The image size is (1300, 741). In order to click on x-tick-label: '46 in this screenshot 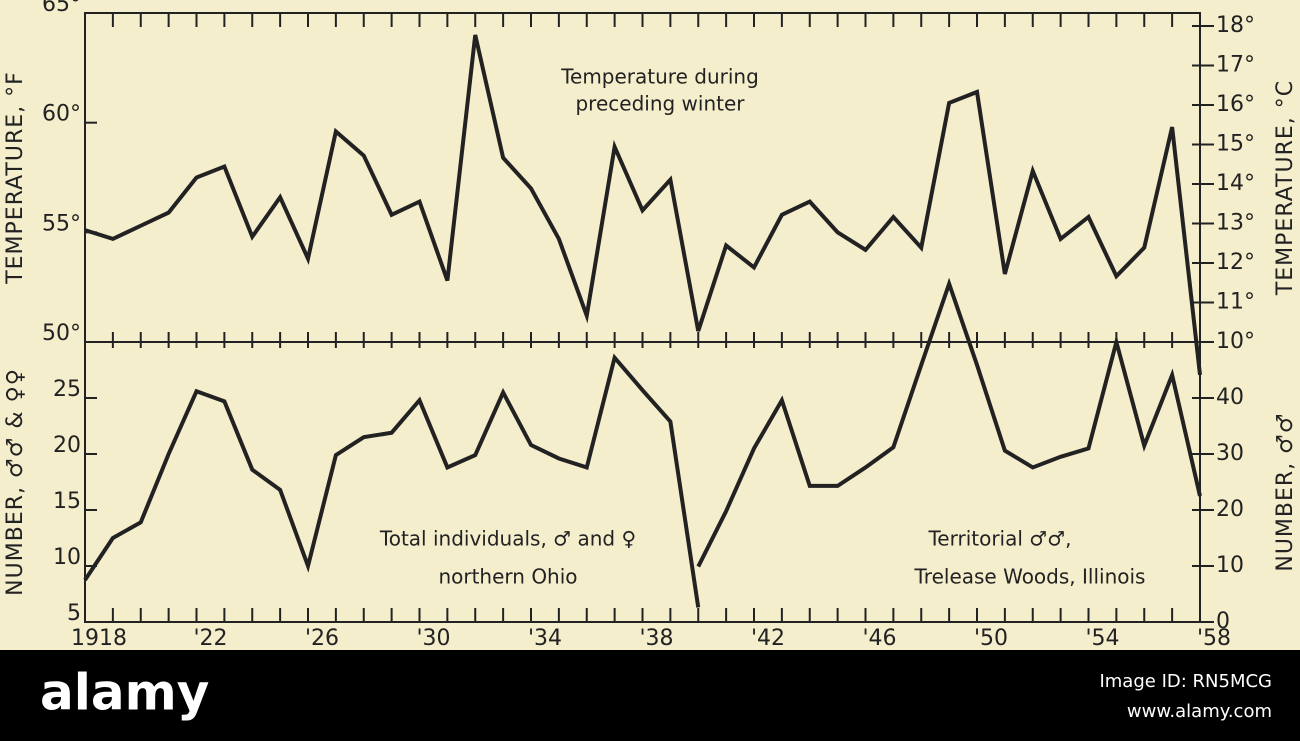, I will do `click(879, 638)`.